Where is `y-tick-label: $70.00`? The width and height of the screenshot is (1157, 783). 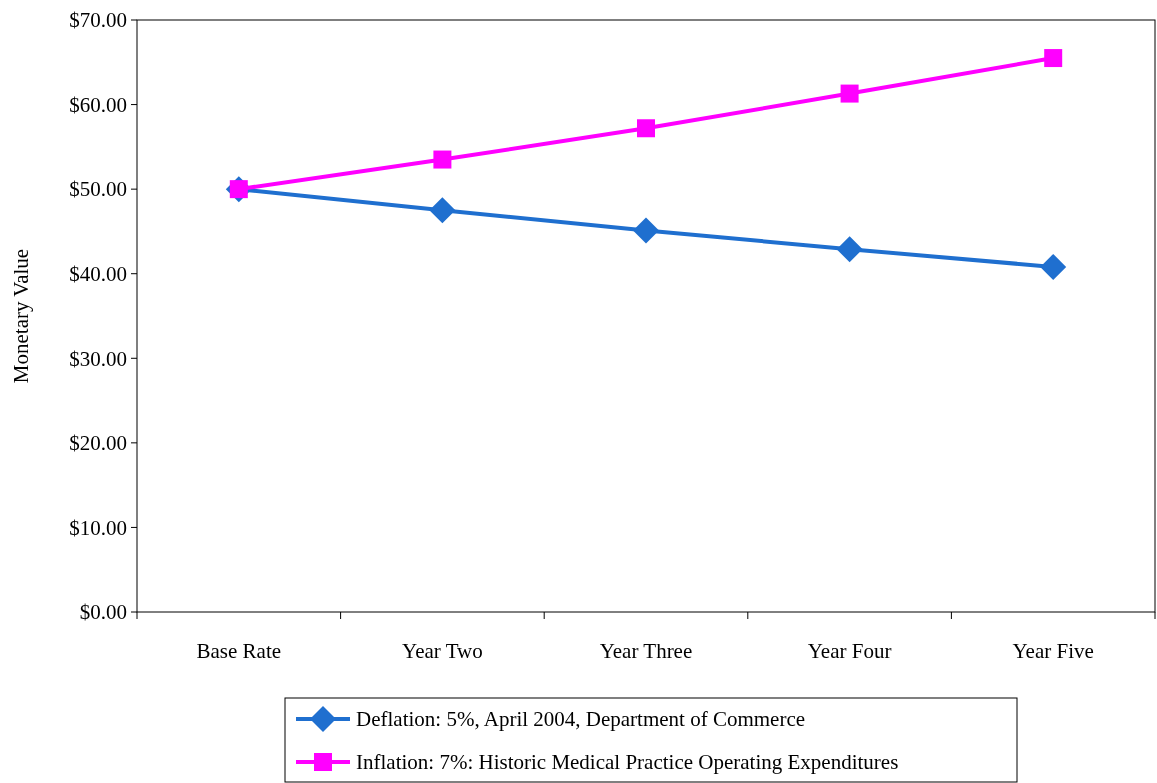
y-tick-label: $70.00 is located at coordinates (98, 20).